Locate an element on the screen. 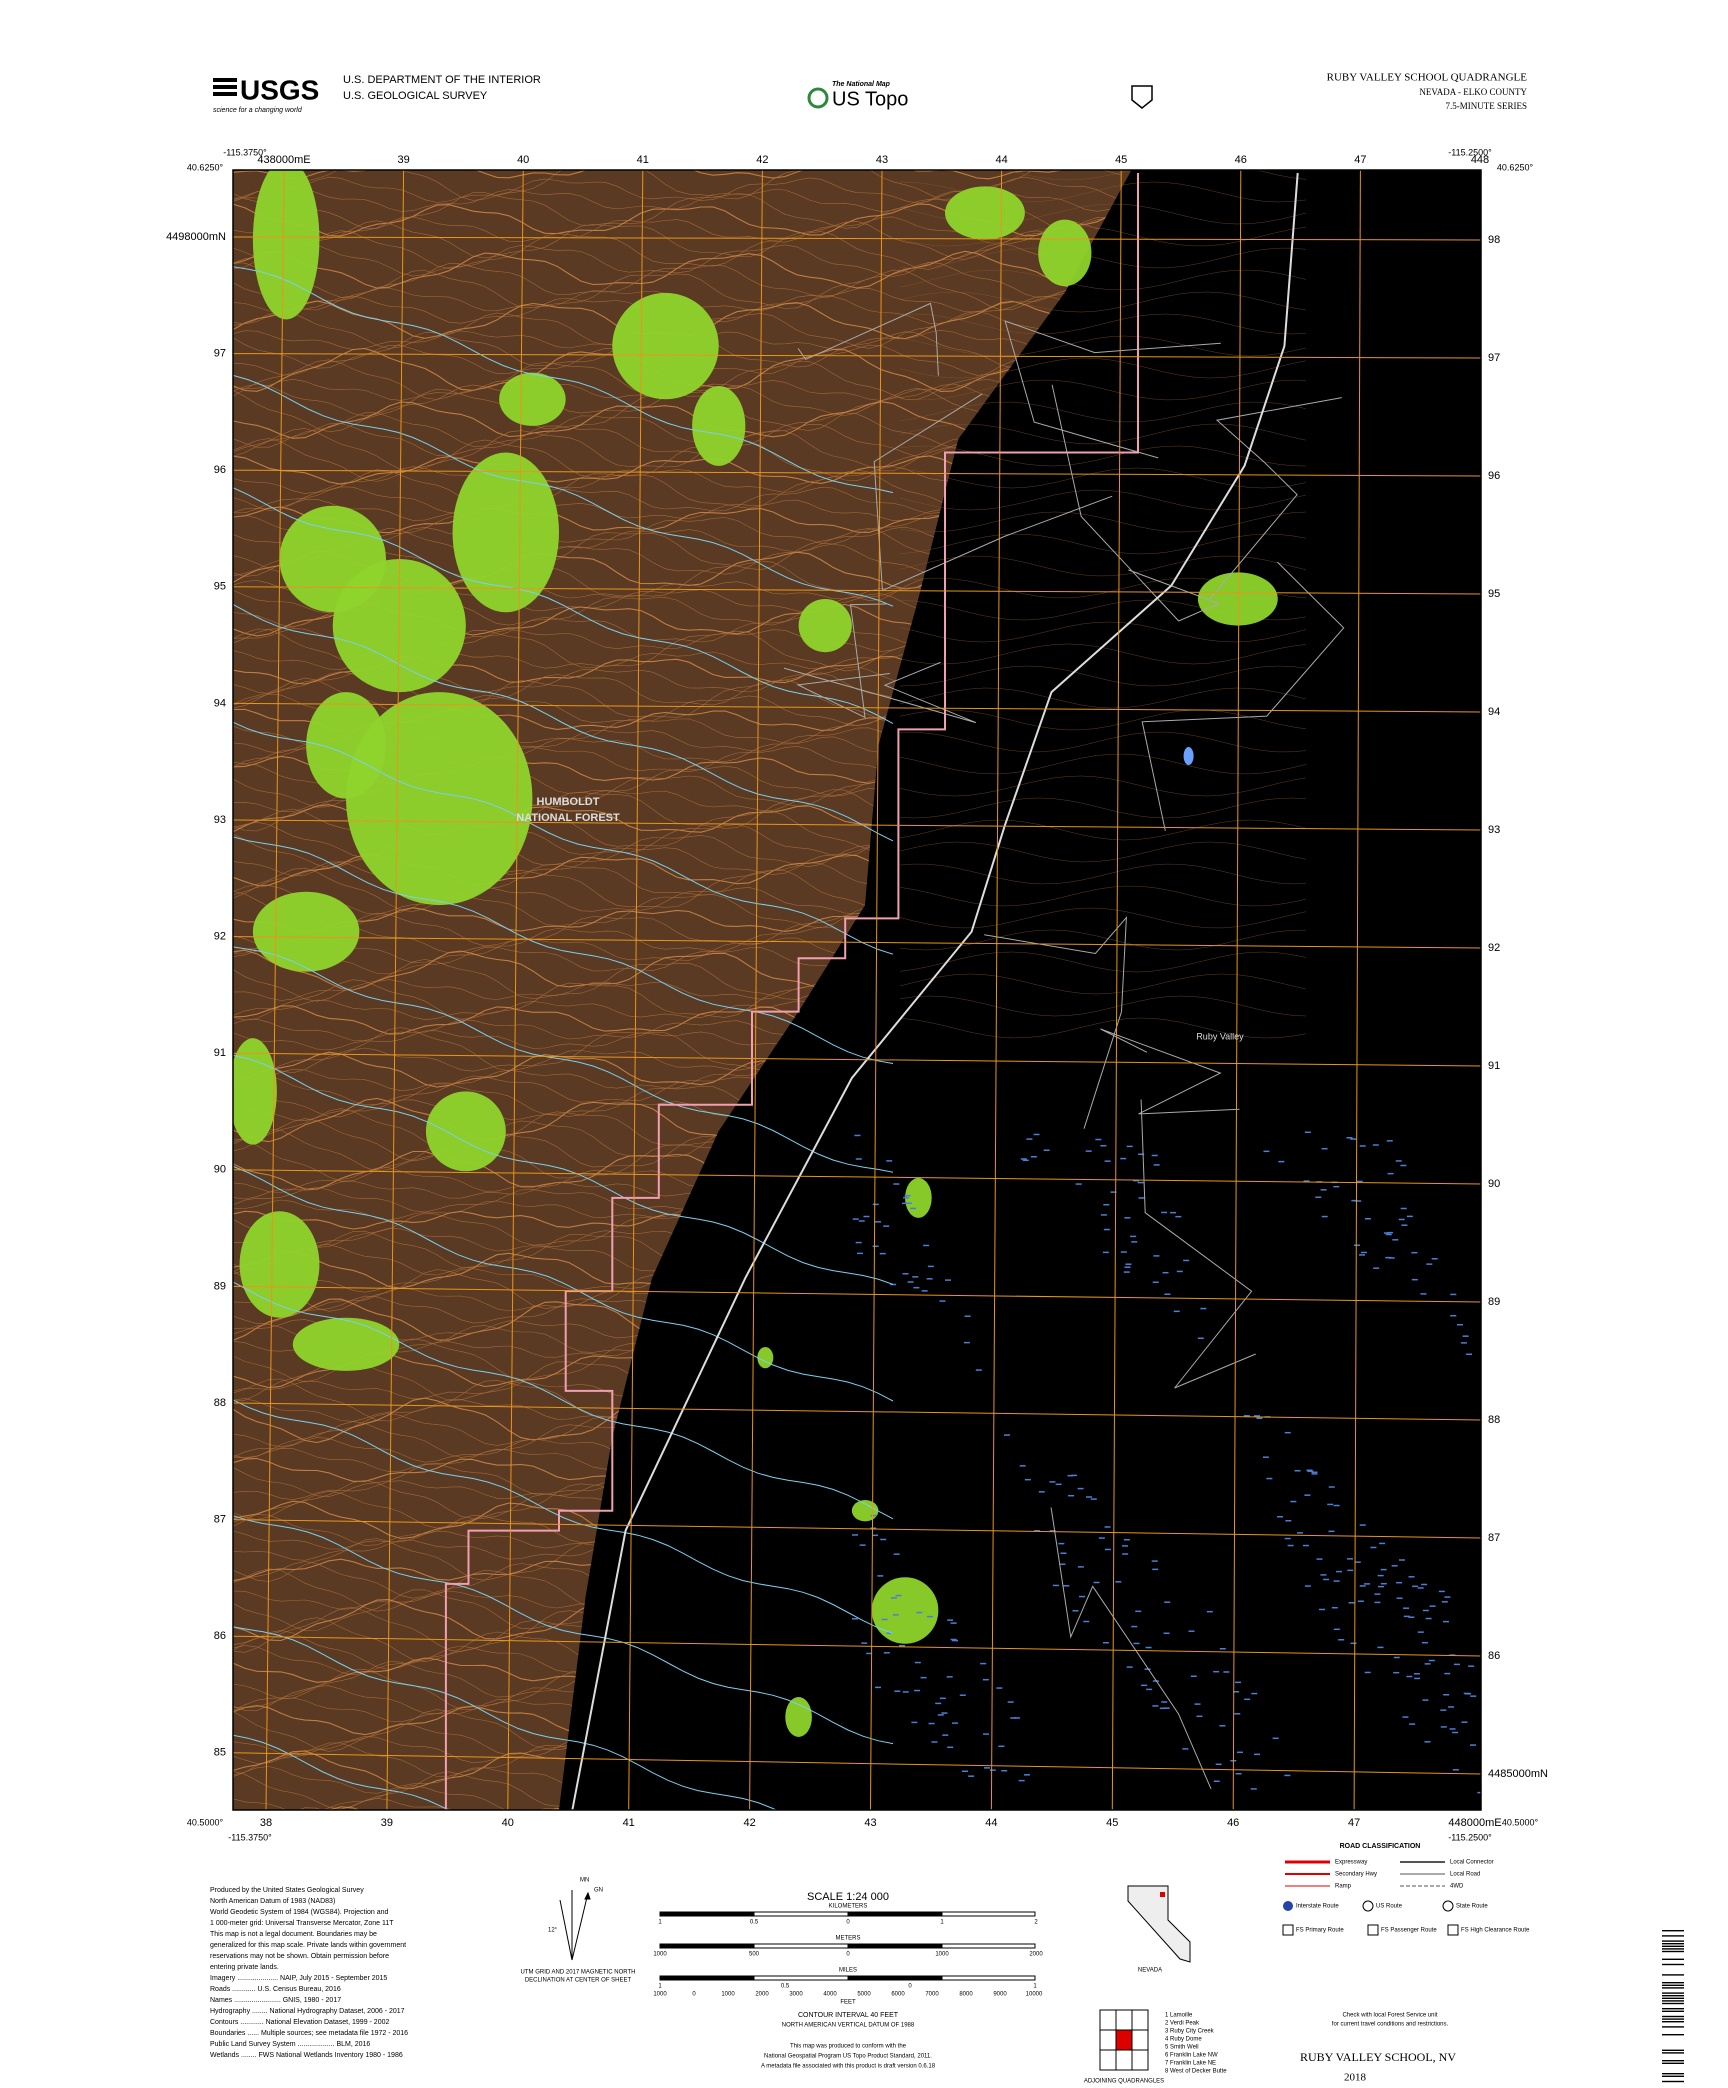 This screenshot has width=1728, height=2088. scale: SCALE 1:24 000 is located at coordinates (848, 1897).